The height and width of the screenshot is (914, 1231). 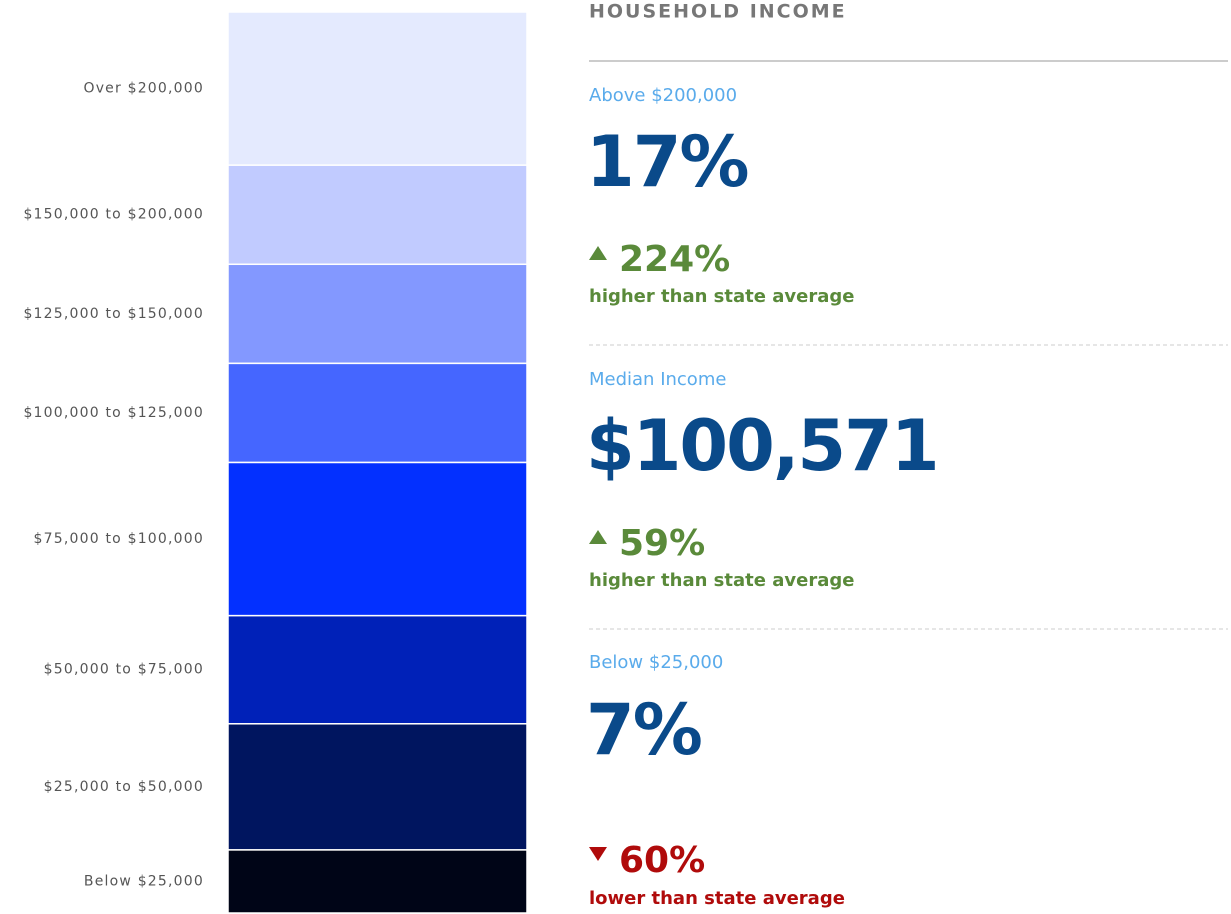 What do you see at coordinates (113, 314) in the screenshot?
I see `category-label: $125,000 to $150,000` at bounding box center [113, 314].